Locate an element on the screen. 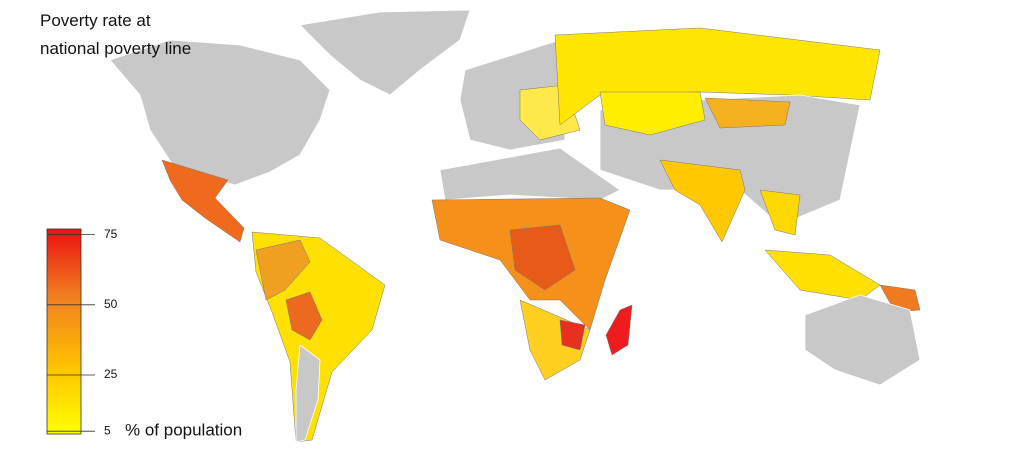  color-bar is located at coordinates (64, 331).